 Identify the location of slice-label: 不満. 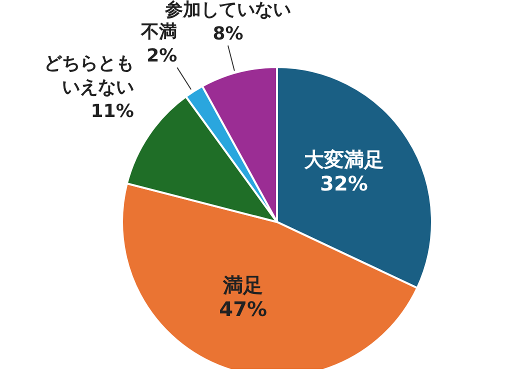
(159, 32).